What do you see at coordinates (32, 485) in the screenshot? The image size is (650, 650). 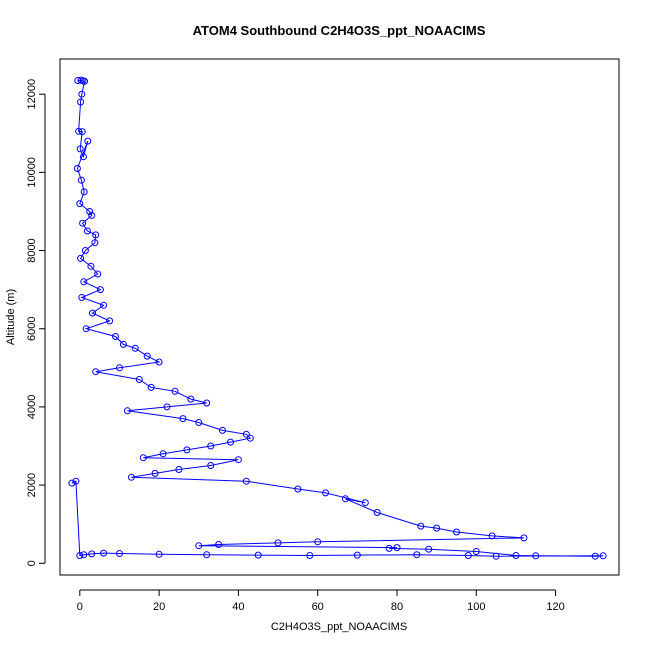 I see `y-tick-label: 2000` at bounding box center [32, 485].